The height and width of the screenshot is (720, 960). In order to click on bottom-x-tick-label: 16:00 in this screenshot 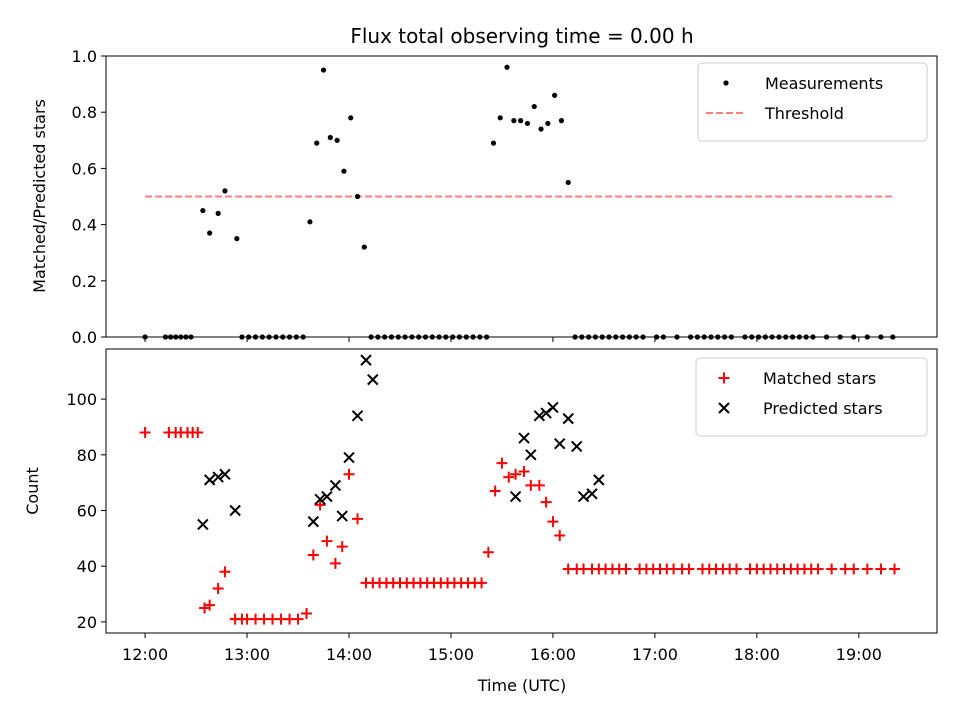, I will do `click(553, 654)`.